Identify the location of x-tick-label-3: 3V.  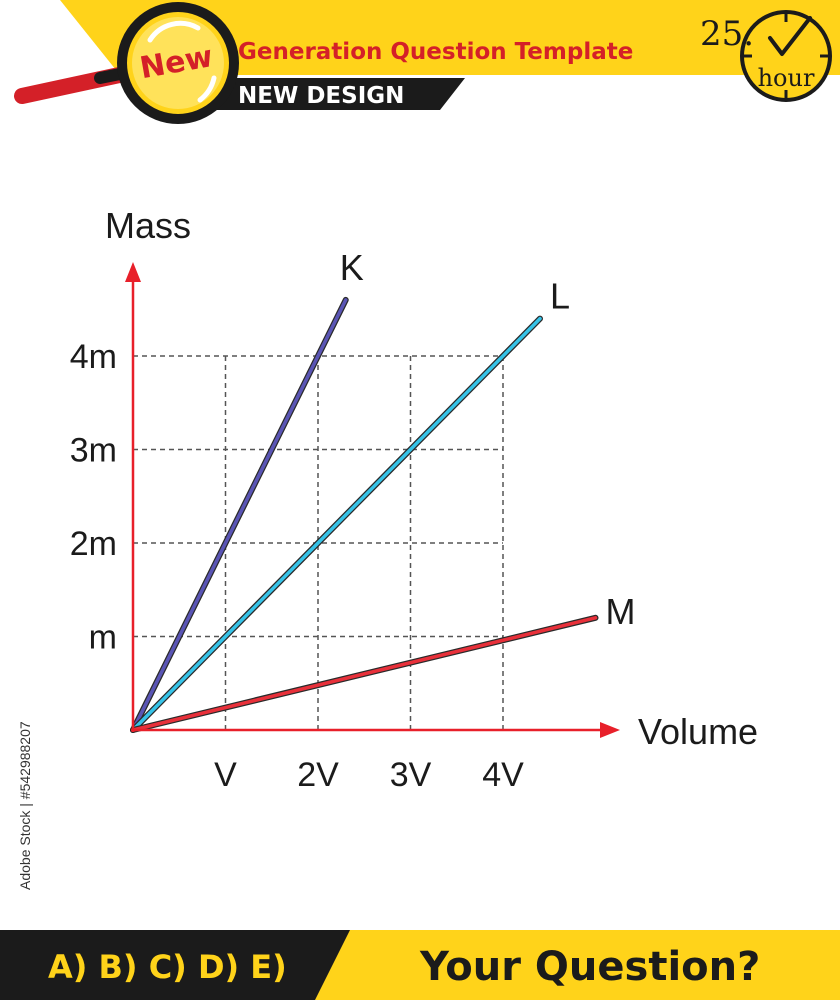
(411, 775).